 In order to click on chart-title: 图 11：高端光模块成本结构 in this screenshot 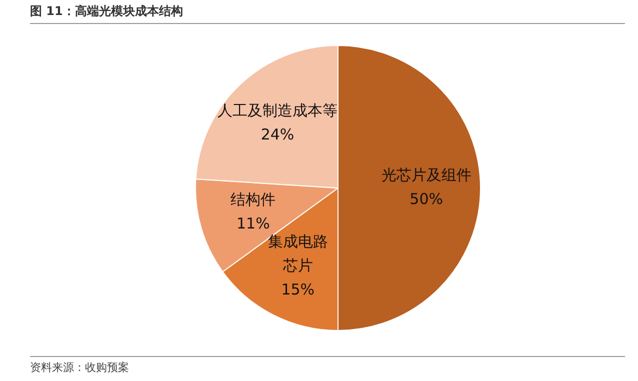, I will do `click(327, 13)`.